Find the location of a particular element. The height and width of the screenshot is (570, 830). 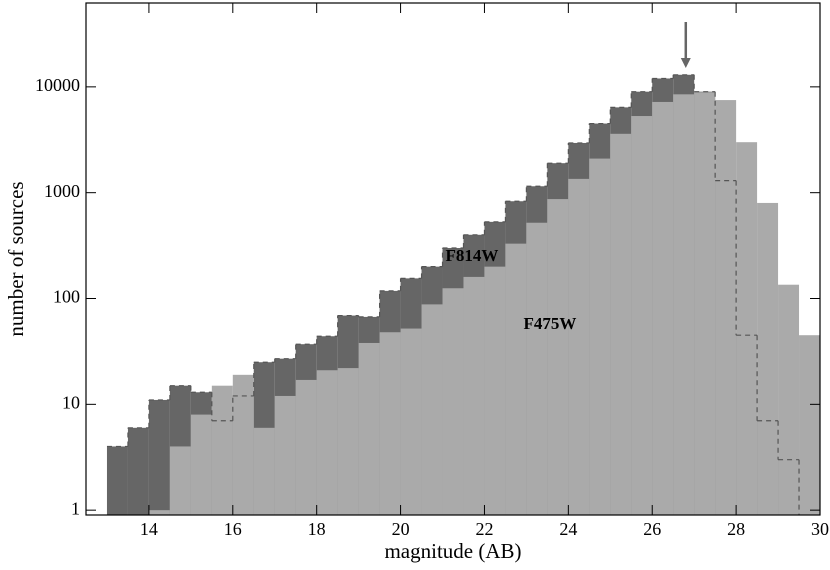

x-tick-label: 18 is located at coordinates (317, 529).